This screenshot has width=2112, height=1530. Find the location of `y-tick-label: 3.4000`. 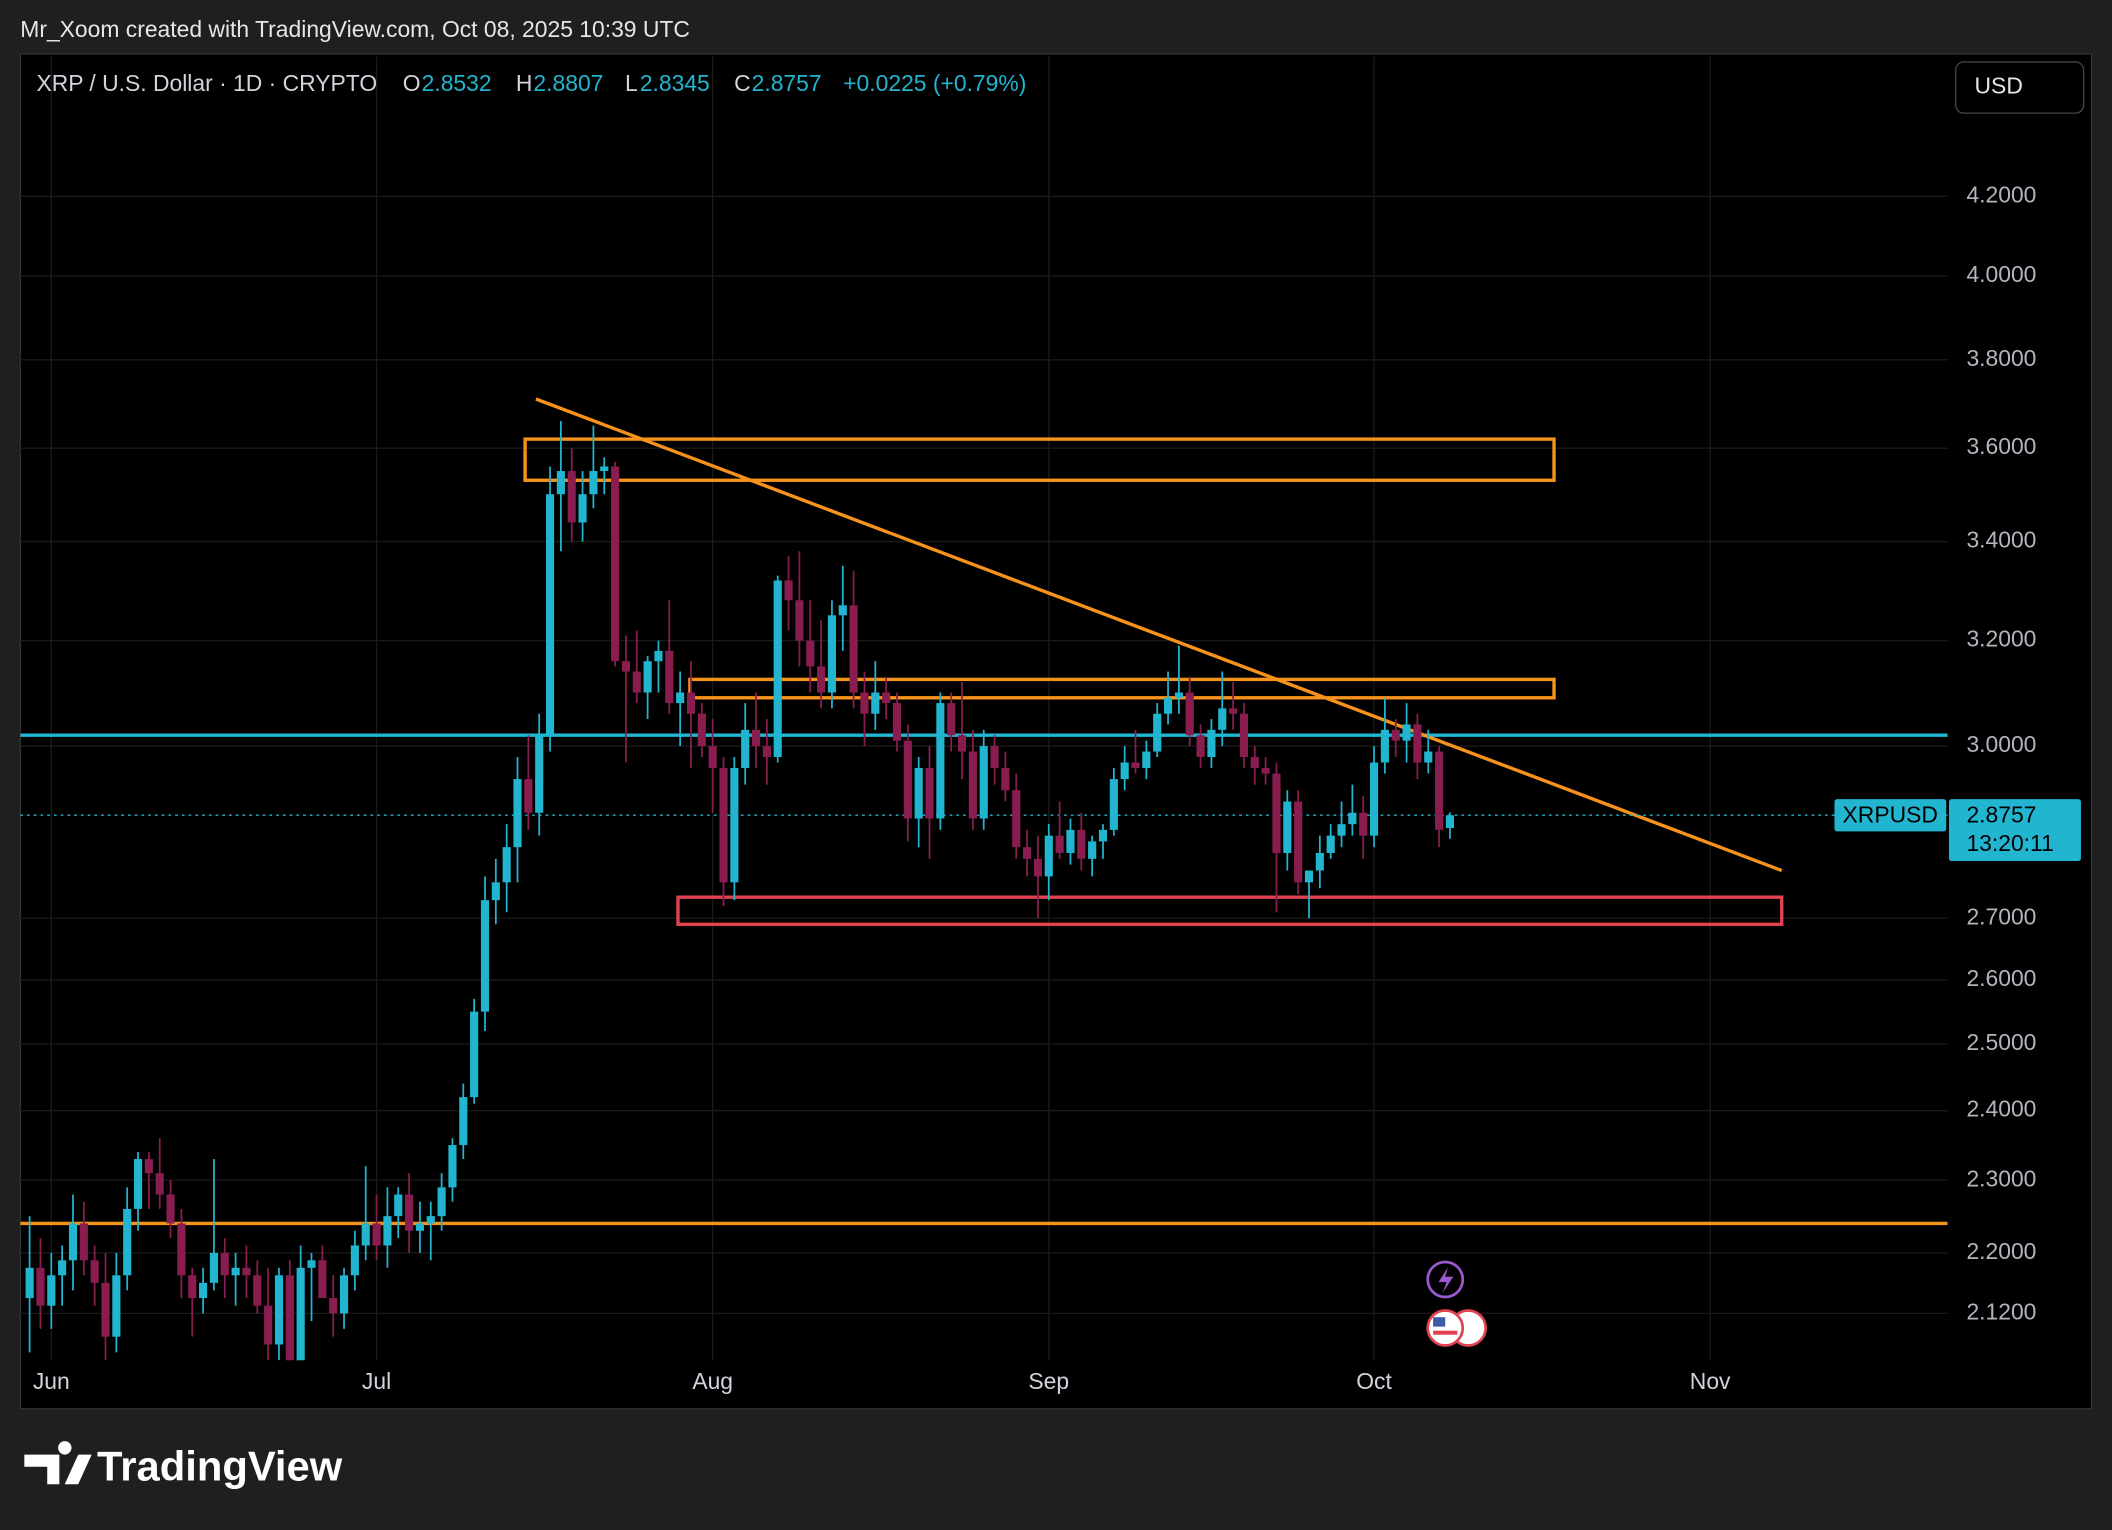

y-tick-label: 3.4000 is located at coordinates (2001, 540).